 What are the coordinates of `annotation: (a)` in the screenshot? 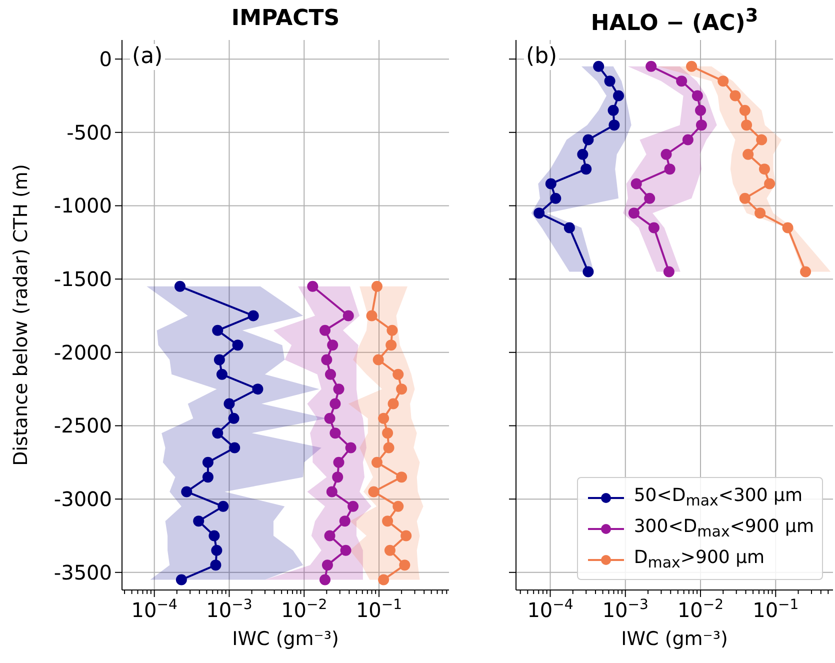 It's located at (147, 56).